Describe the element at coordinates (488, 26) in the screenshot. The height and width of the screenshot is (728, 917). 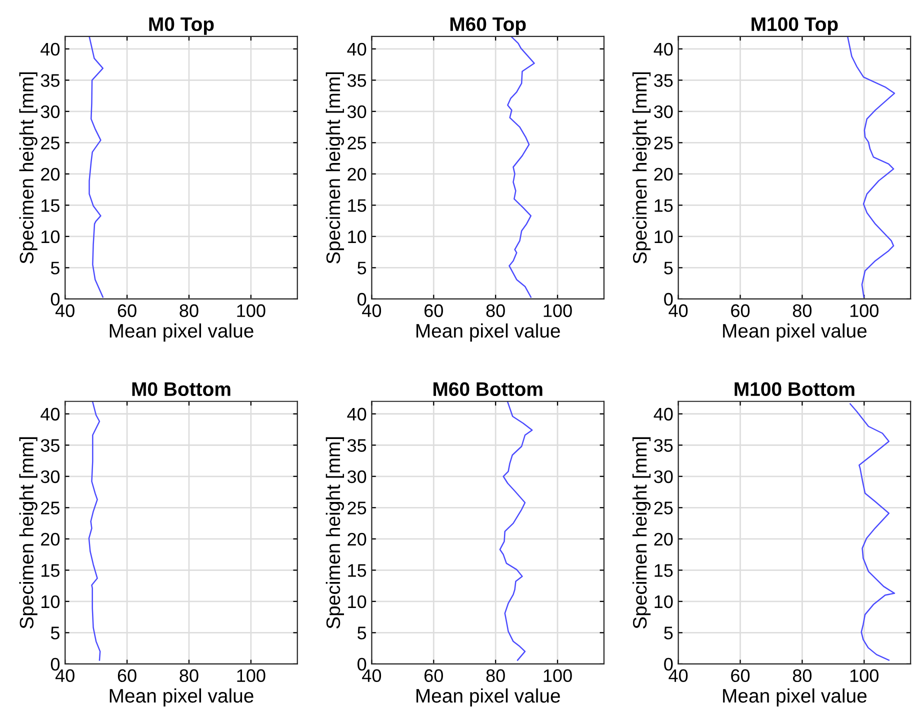
I see `chart-title: M60 Top` at that location.